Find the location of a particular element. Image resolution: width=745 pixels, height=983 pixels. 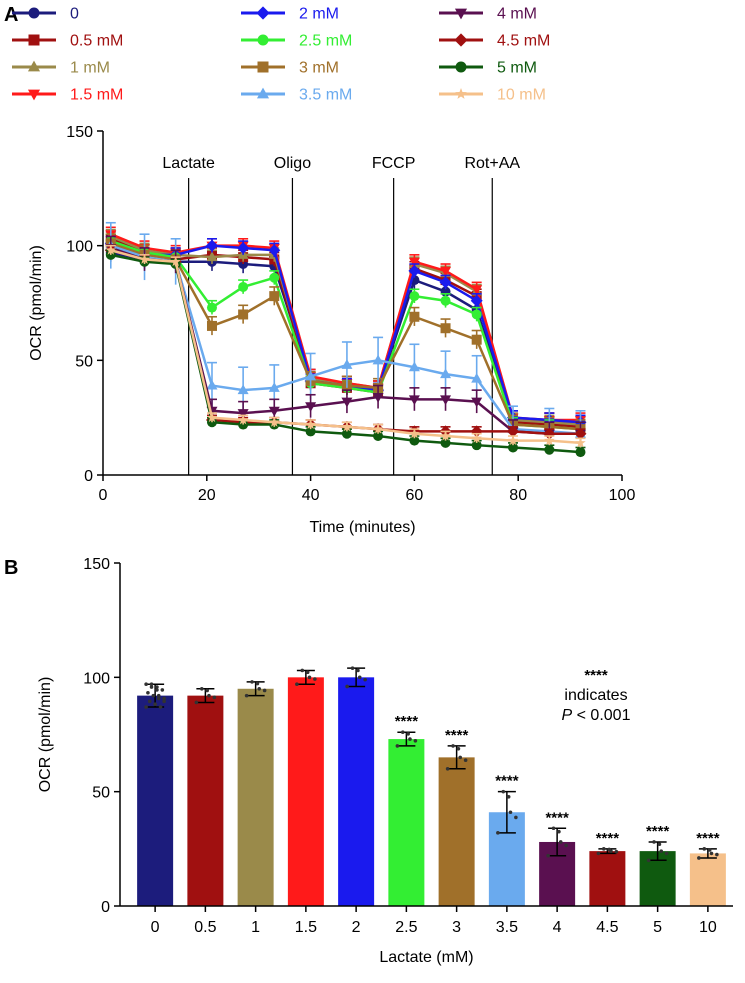

x-tick-label-b-7: 3.5 is located at coordinates (507, 927).